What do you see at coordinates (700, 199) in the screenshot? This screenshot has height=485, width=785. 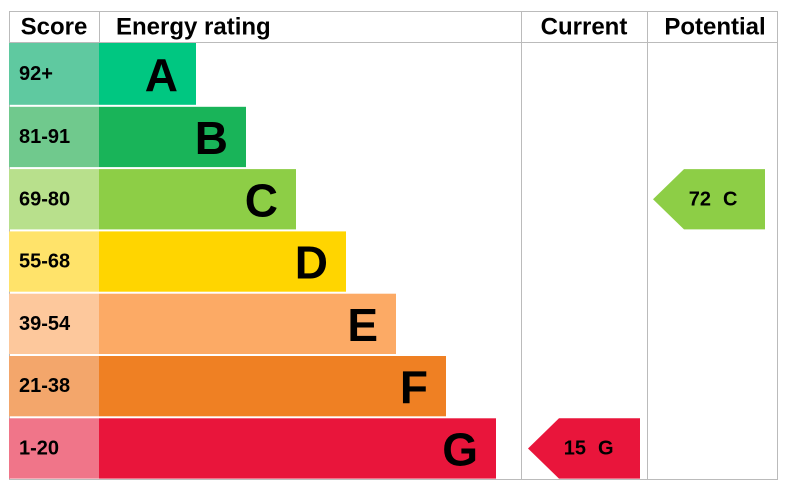 I see `potential-value: 72` at bounding box center [700, 199].